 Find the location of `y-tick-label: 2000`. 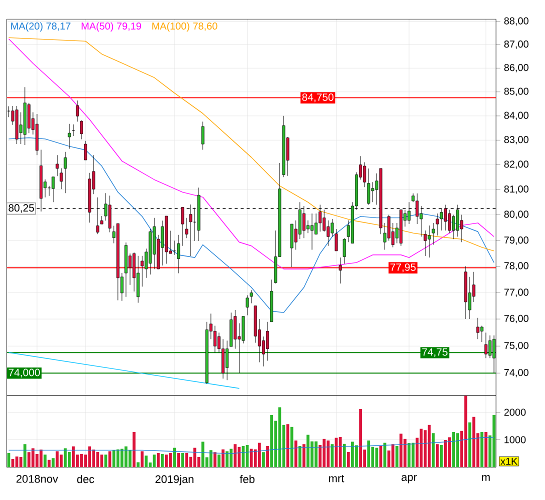

y-tick-label: 2000 is located at coordinates (515, 412).